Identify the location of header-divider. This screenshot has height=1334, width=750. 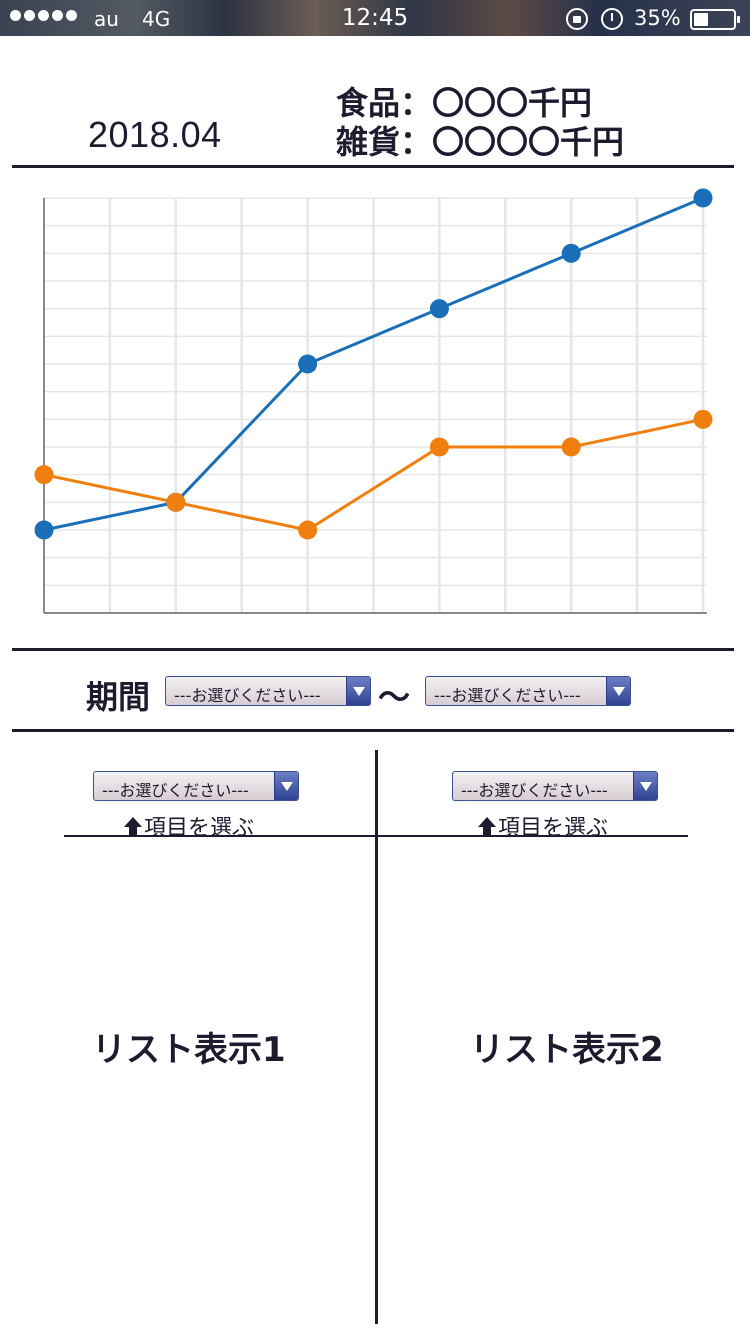
(373, 166).